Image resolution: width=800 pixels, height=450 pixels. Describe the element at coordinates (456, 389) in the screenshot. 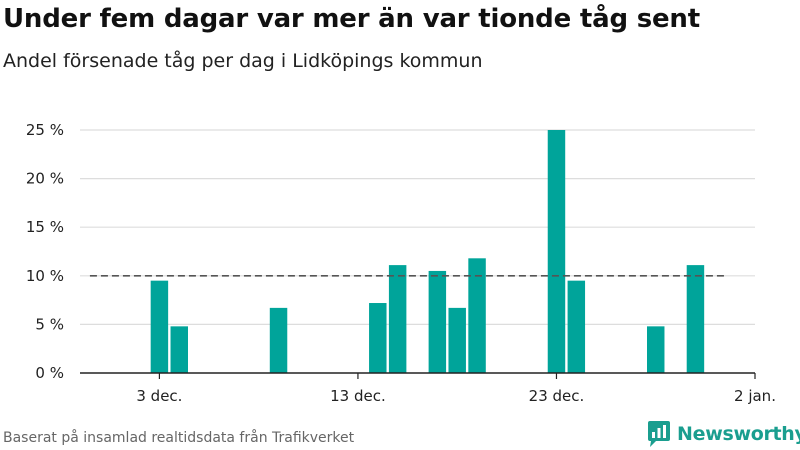

I see `x-axis-ticks: 3 dec. 13 dec. 23 dec. 2 jan.` at that location.